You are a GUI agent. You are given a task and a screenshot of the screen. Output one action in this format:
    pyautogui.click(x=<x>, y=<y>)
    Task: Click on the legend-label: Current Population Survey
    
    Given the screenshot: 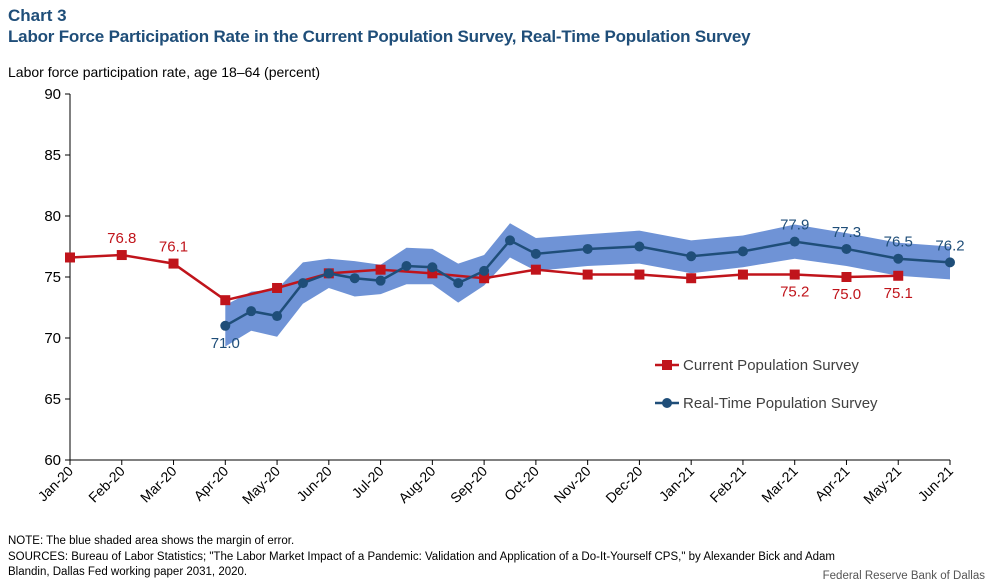 What is the action you would take?
    pyautogui.click(x=771, y=365)
    